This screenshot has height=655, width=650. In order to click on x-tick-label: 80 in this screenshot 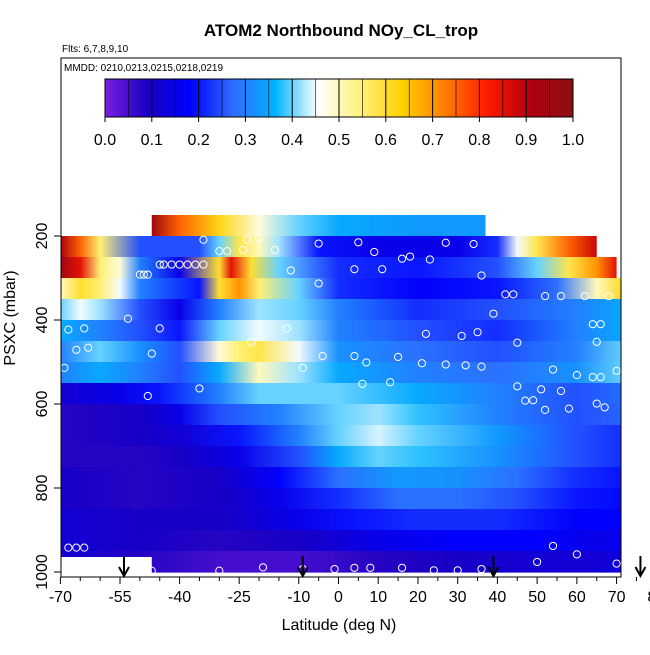, I will do `click(648, 597)`.